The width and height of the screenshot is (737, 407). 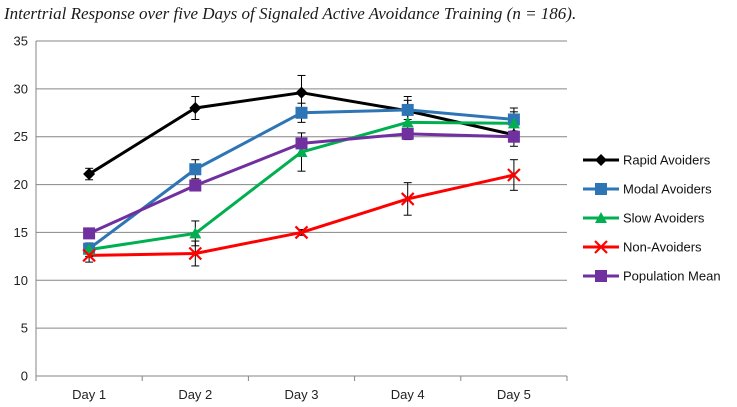 What do you see at coordinates (664, 218) in the screenshot?
I see `legend-label: Slow Avoiders` at bounding box center [664, 218].